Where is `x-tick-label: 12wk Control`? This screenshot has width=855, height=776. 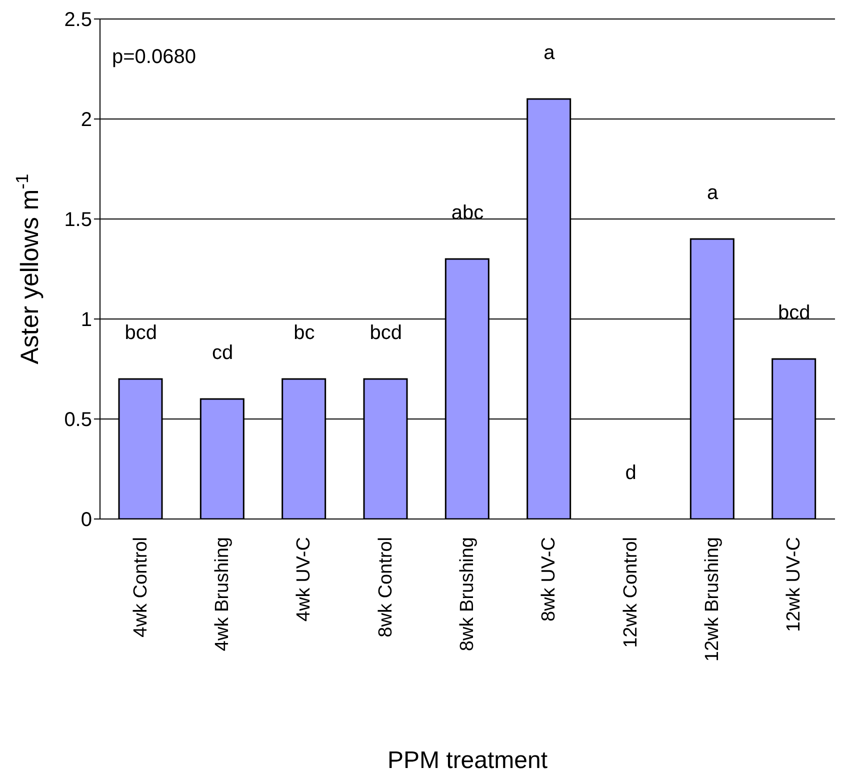
x-tick-label: 12wk Control is located at coordinates (631, 592).